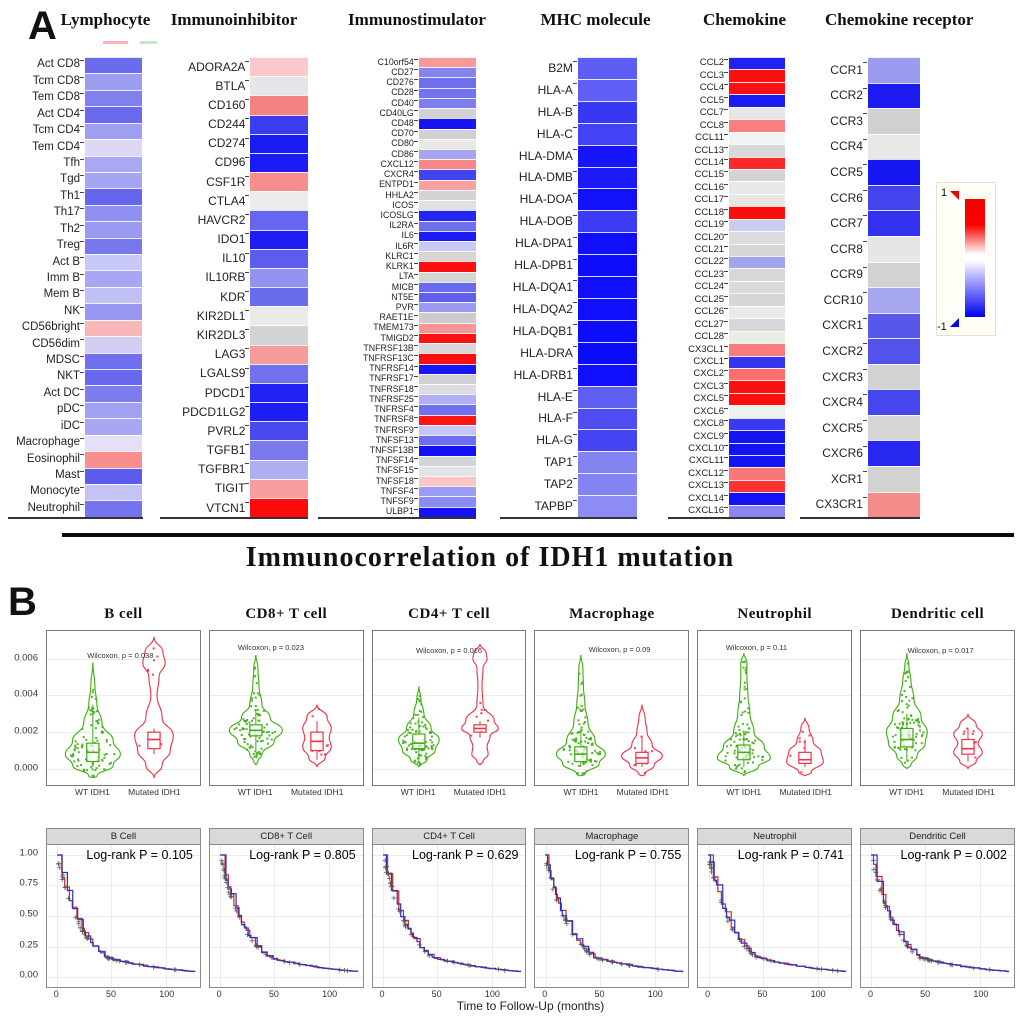  What do you see at coordinates (846, 95) in the screenshot?
I see `row-label: CCR2` at bounding box center [846, 95].